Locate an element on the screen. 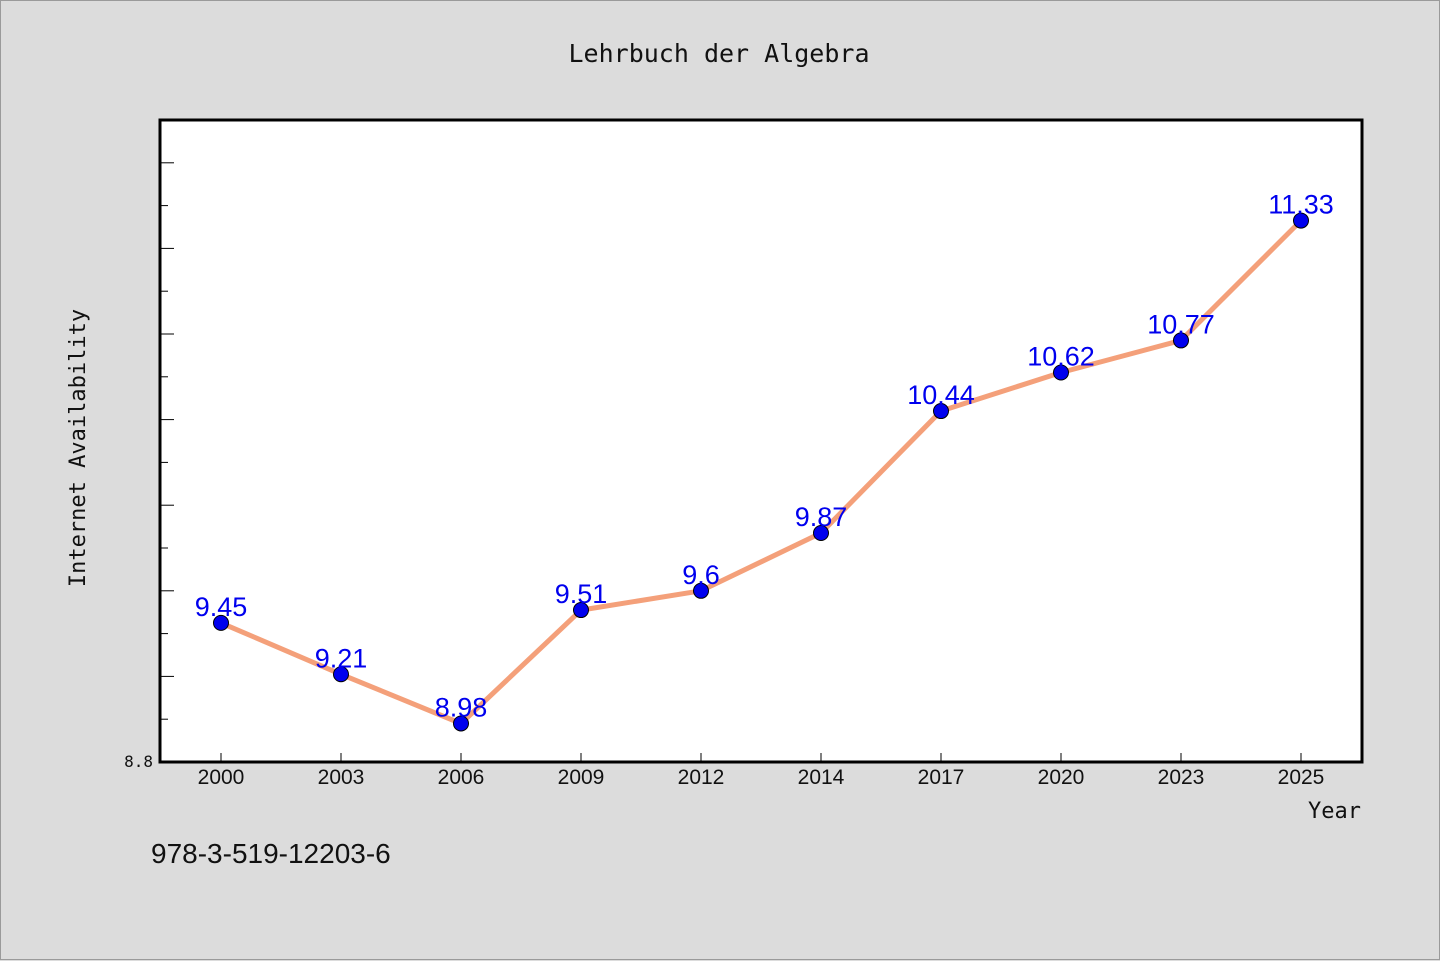 The height and width of the screenshot is (961, 1440). x-tick-label: 2012 is located at coordinates (701, 777).